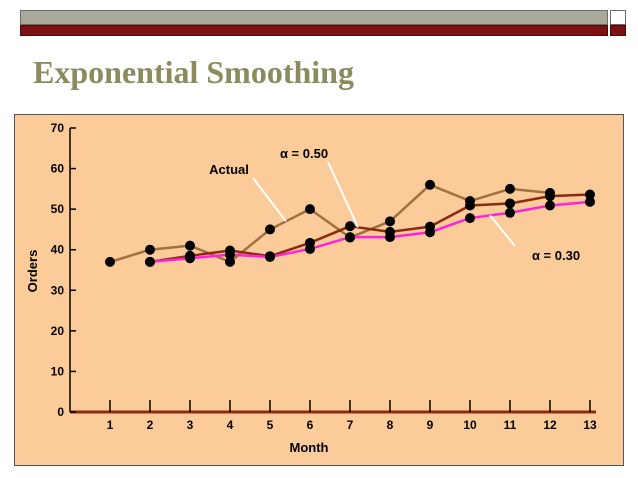 The width and height of the screenshot is (638, 478). Describe the element at coordinates (550, 425) in the screenshot. I see `x-tick-label-12: 12` at that location.